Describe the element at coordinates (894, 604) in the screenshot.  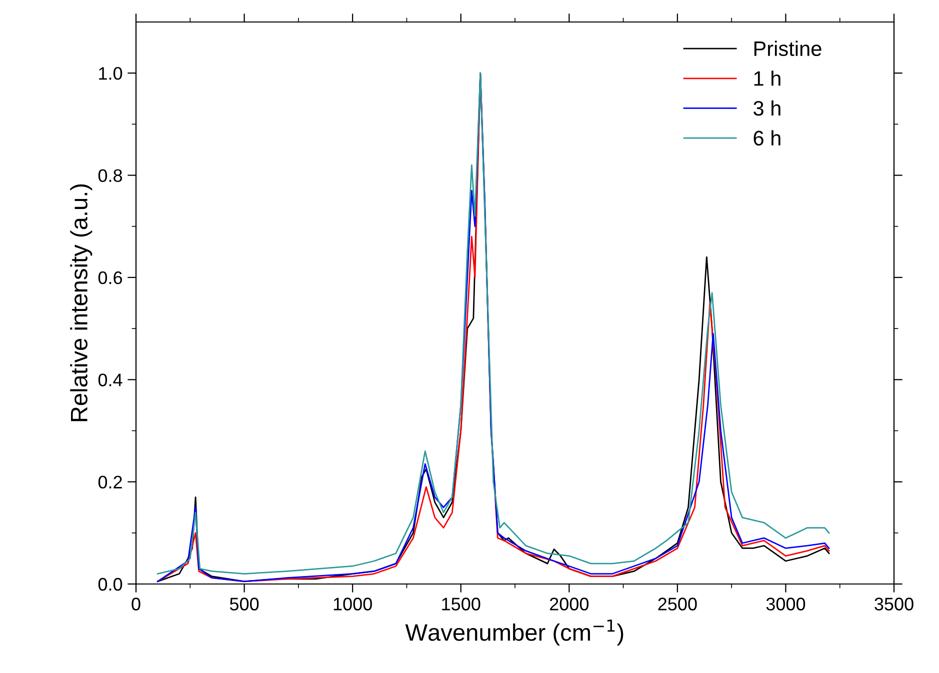
I see `x-tick-label: 3500` at that location.